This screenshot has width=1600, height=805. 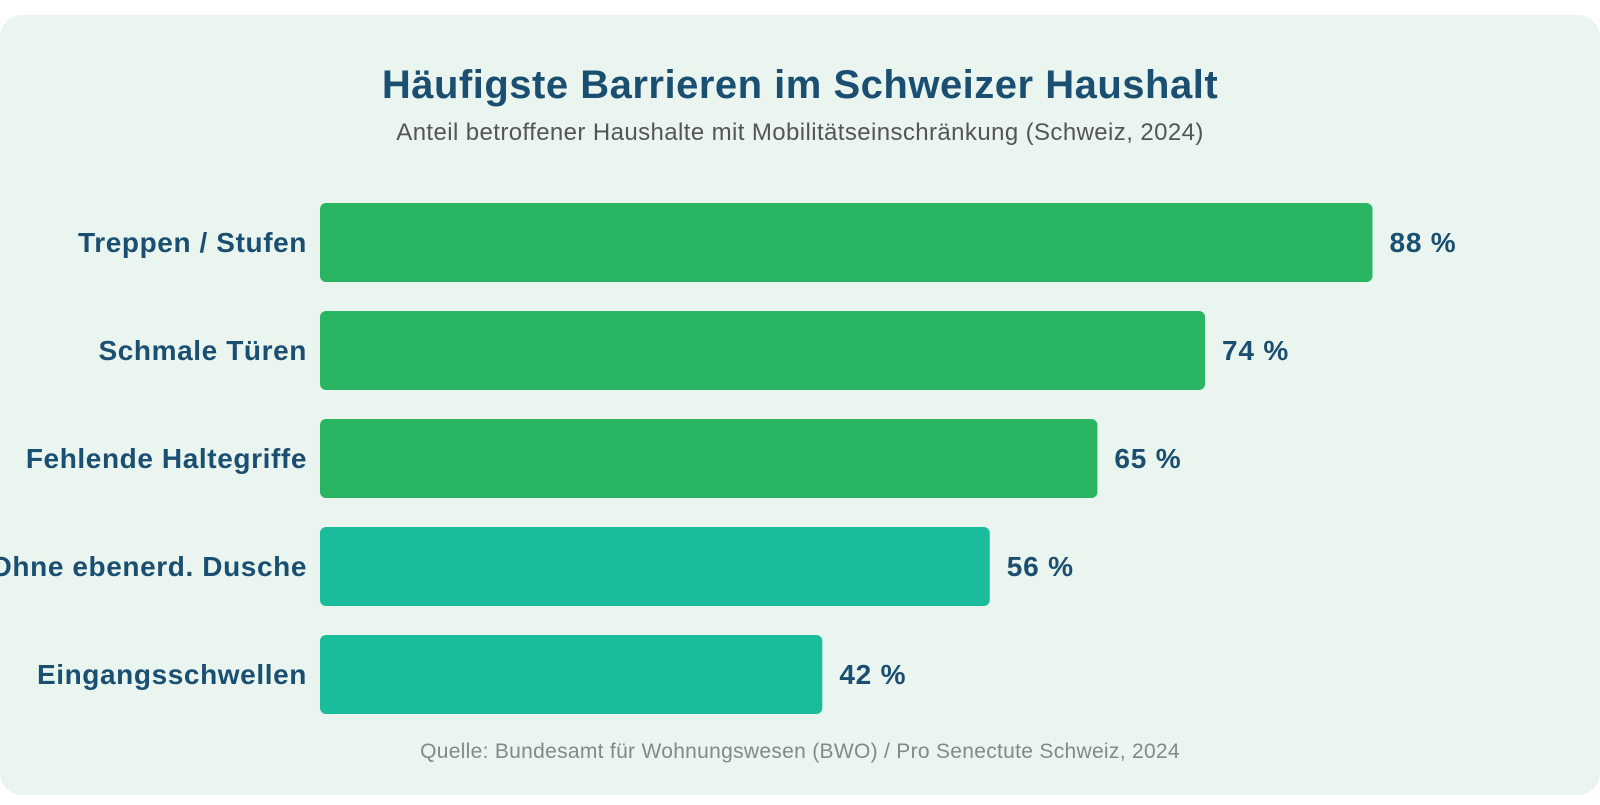 What do you see at coordinates (1147, 458) in the screenshot?
I see `value-label-3: 65 %` at bounding box center [1147, 458].